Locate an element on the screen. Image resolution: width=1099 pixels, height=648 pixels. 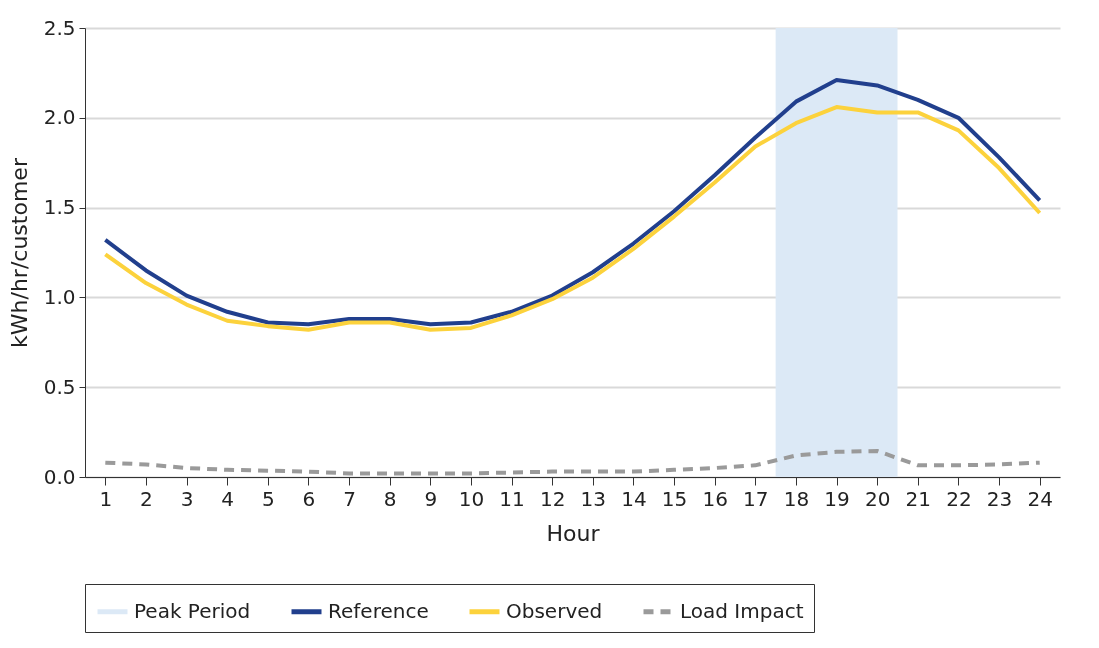
y-tick-label: 2.0 is located at coordinates (59, 117).